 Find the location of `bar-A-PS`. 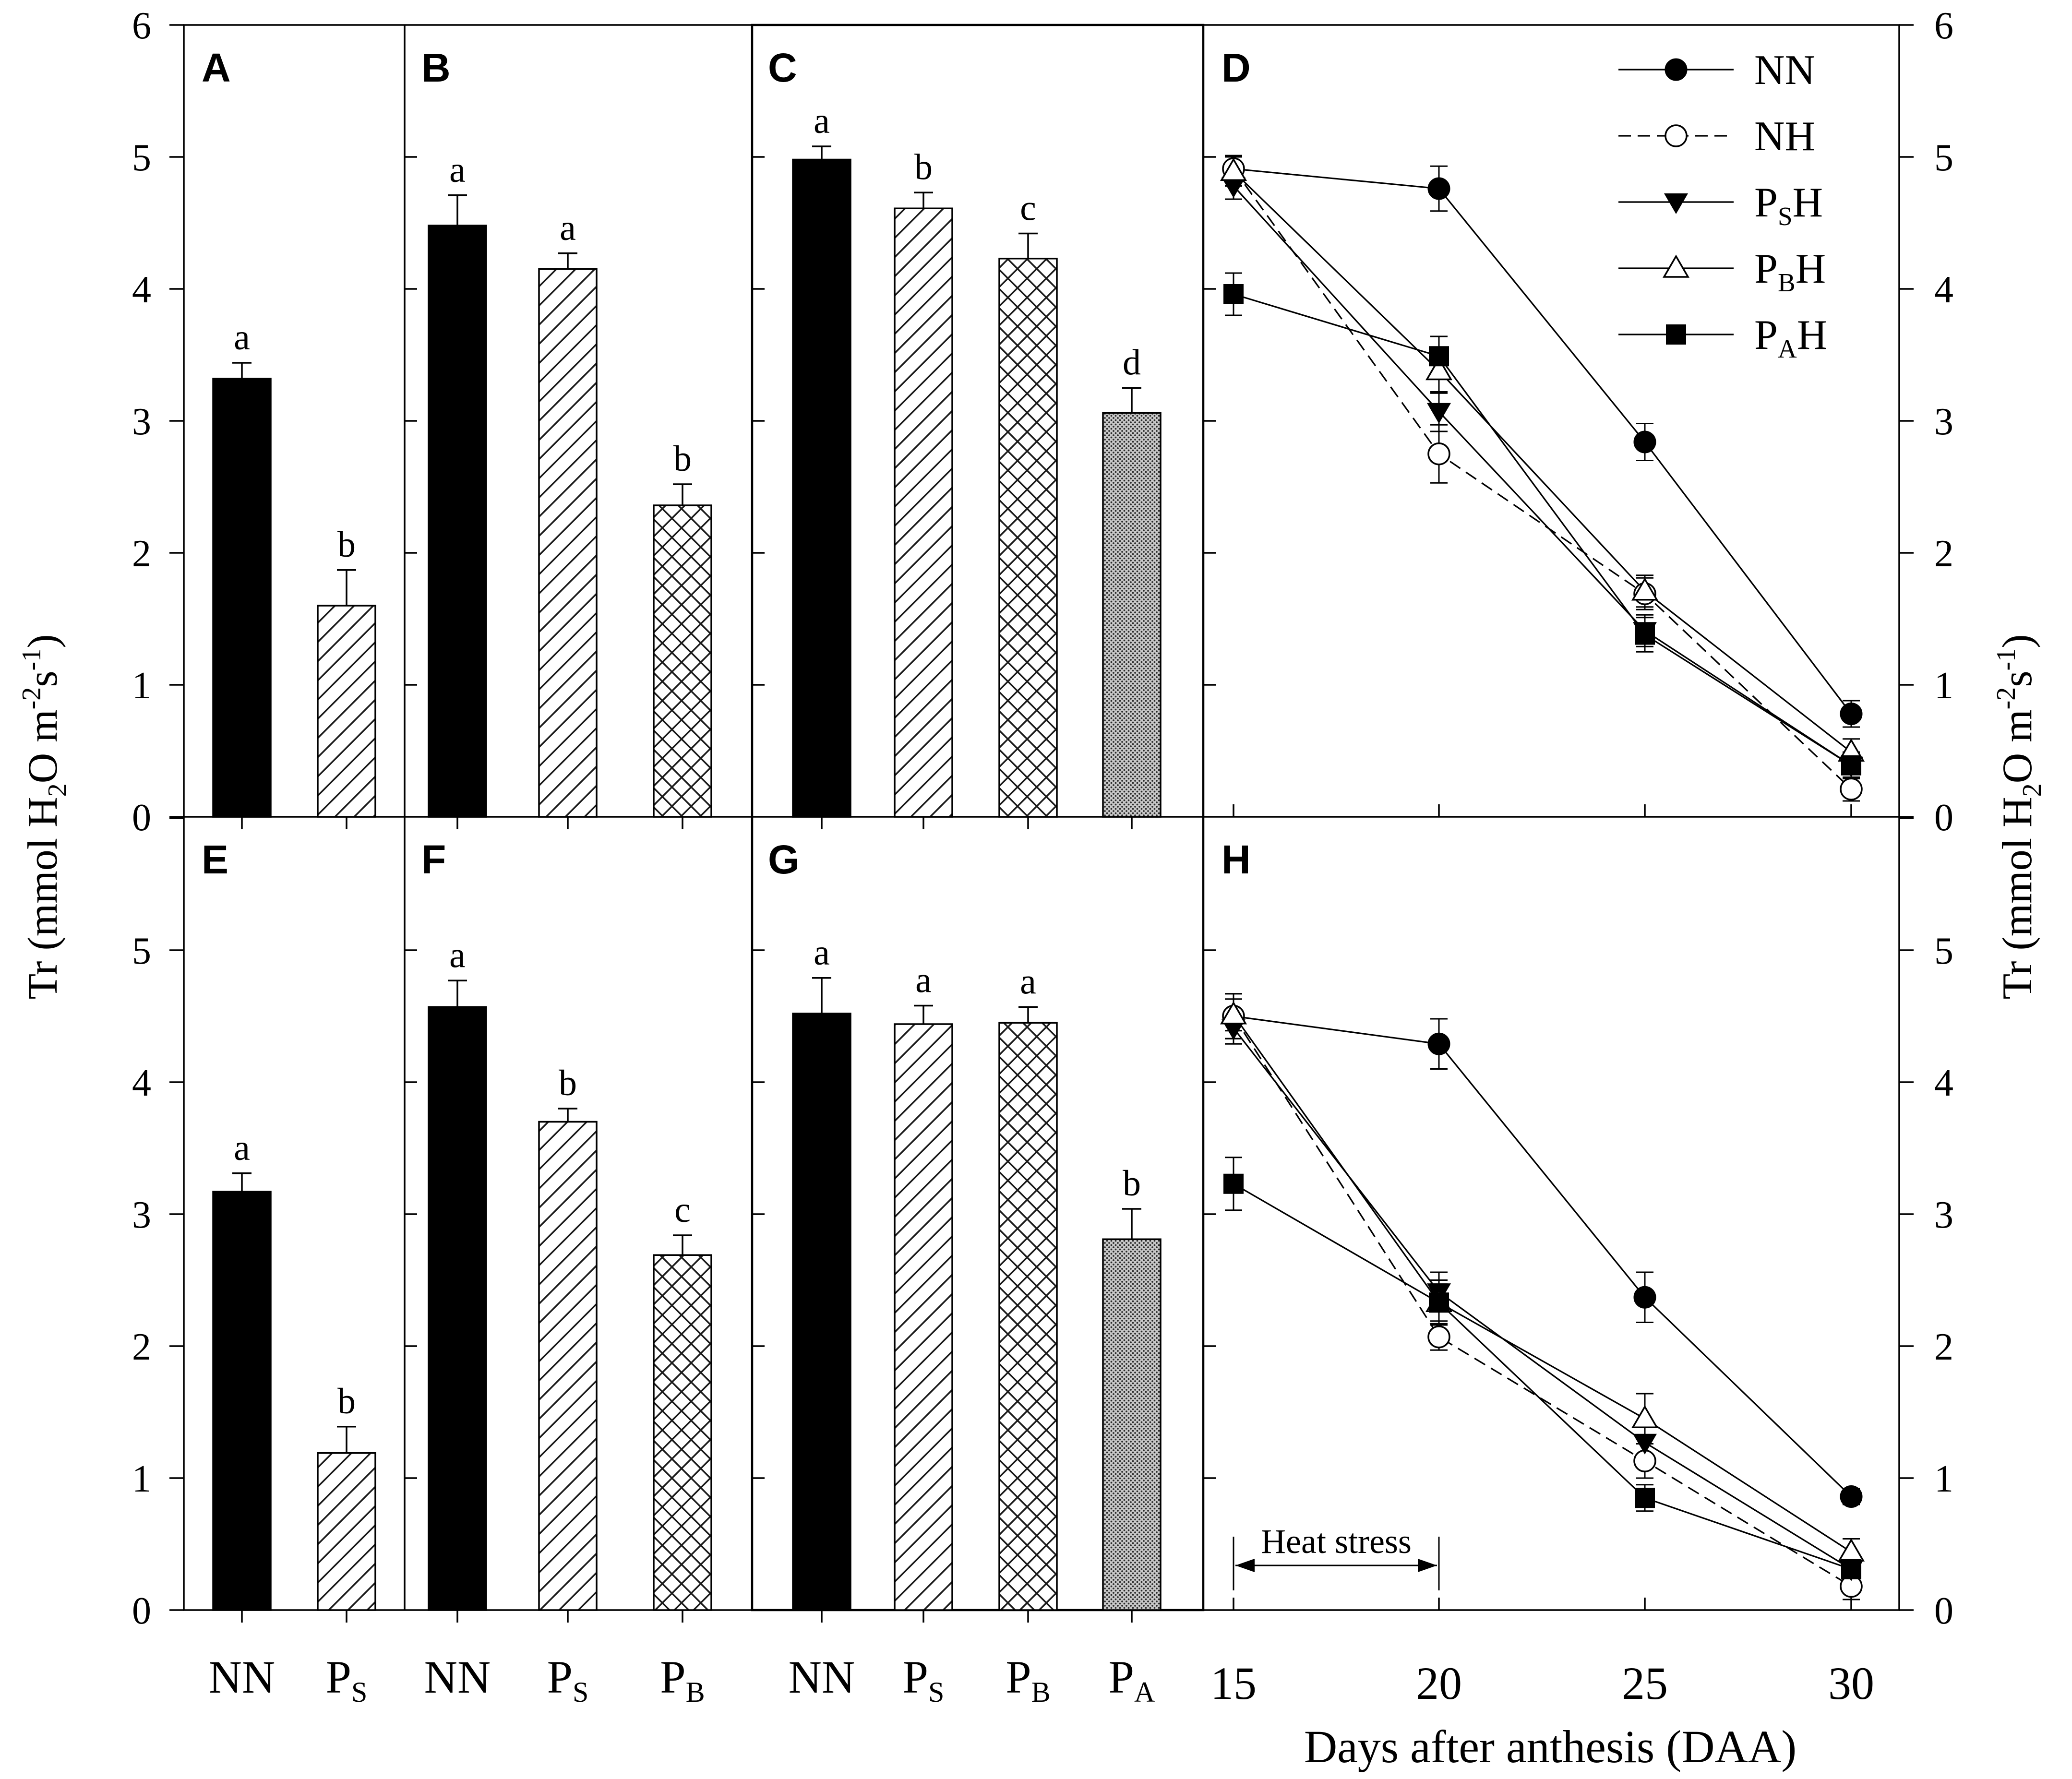

bar-A-PS is located at coordinates (346, 712).